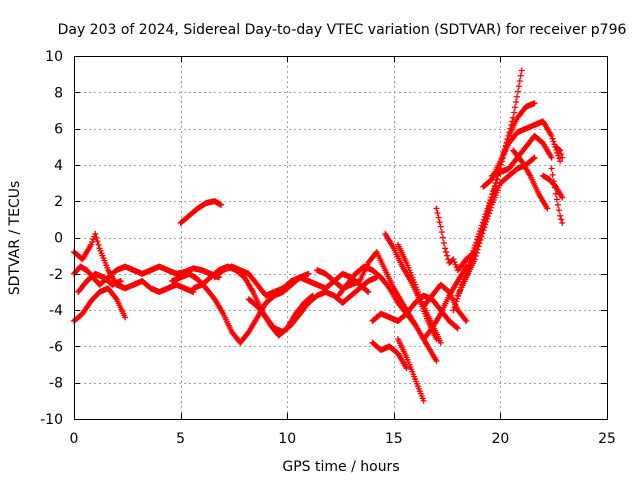  Describe the element at coordinates (15, 238) in the screenshot. I see `y-axis-label: SDTVAR / TECUs` at that location.